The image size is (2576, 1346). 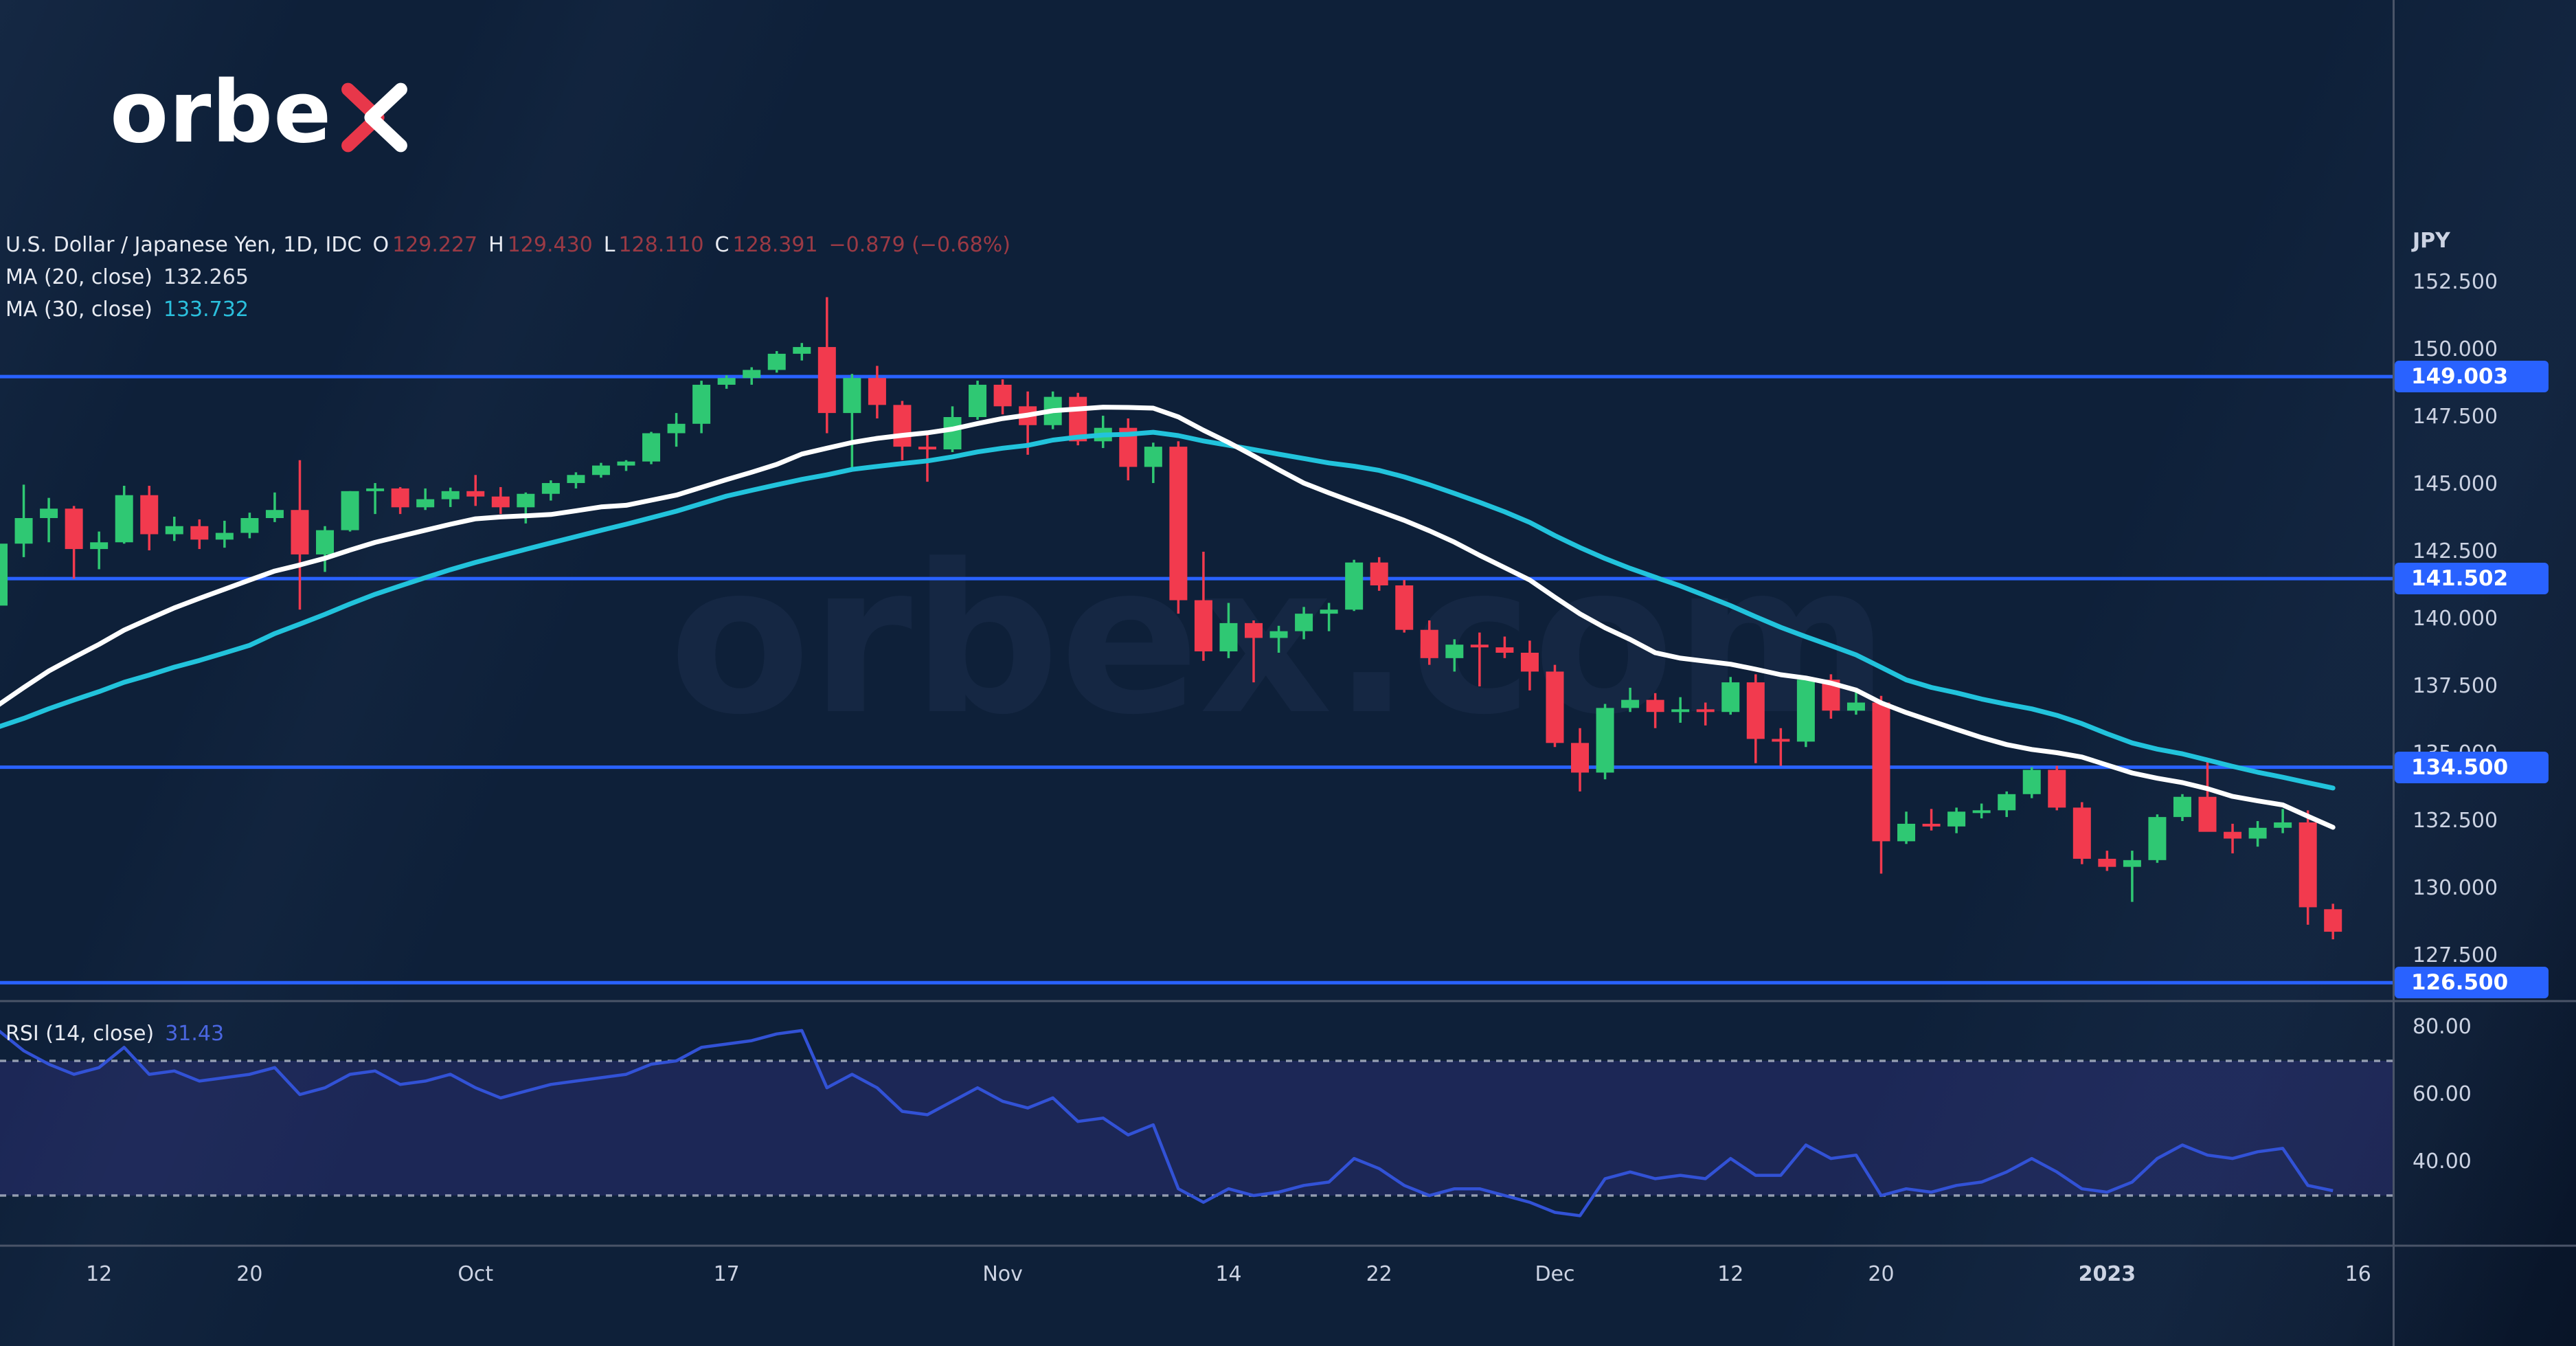 What do you see at coordinates (2455, 686) in the screenshot?
I see `price-tick: 137.500` at bounding box center [2455, 686].